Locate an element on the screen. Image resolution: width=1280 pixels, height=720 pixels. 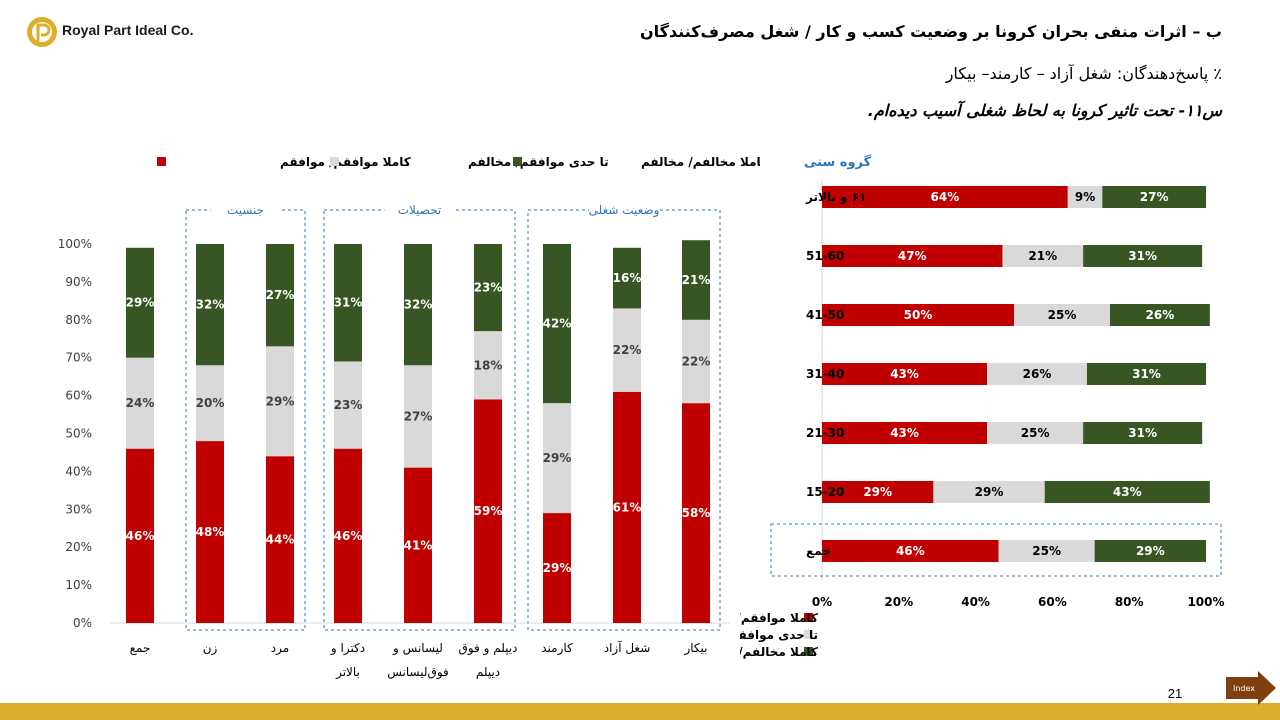
data-label: 26% is located at coordinates (1037, 374).